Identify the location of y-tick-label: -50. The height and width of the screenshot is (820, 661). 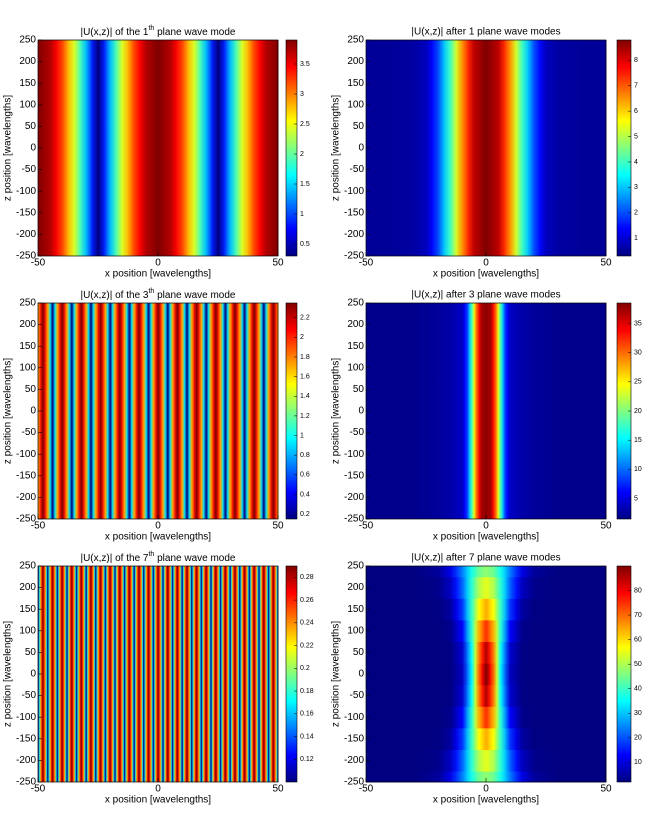
(29, 432).